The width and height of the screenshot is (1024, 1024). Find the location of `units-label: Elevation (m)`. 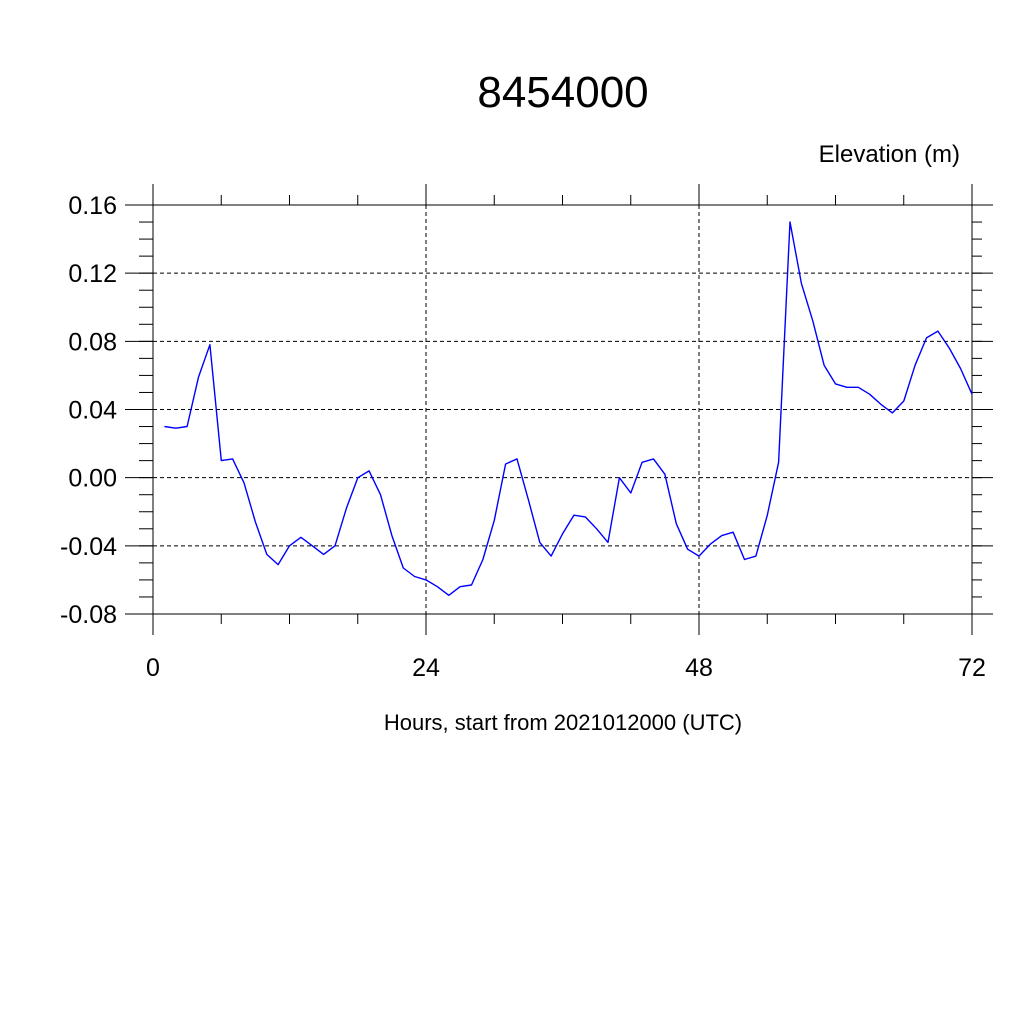

units-label: Elevation (m) is located at coordinates (889, 154).